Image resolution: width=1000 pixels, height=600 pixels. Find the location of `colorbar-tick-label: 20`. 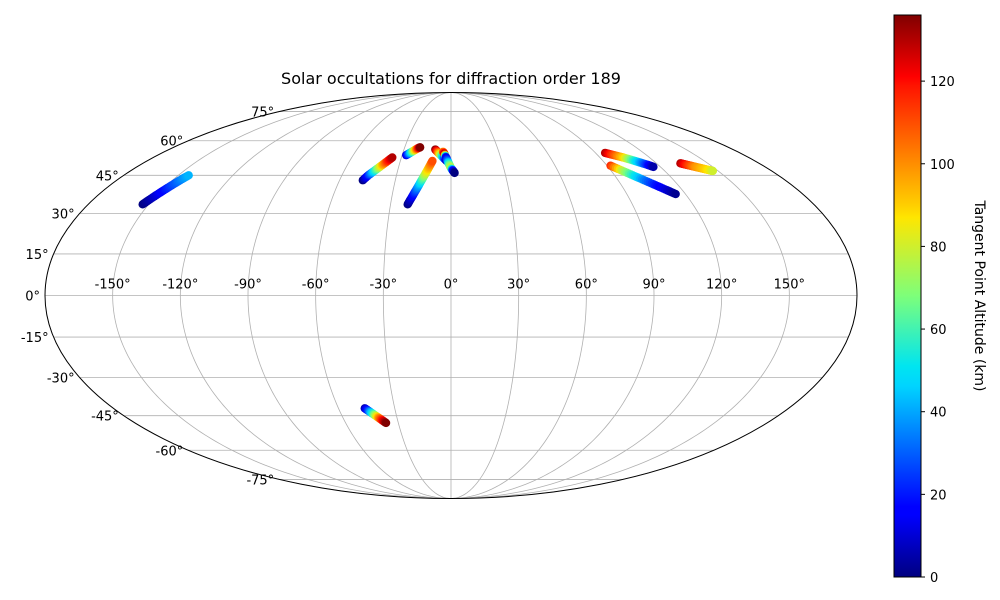

colorbar-tick-label: 20 is located at coordinates (938, 495).